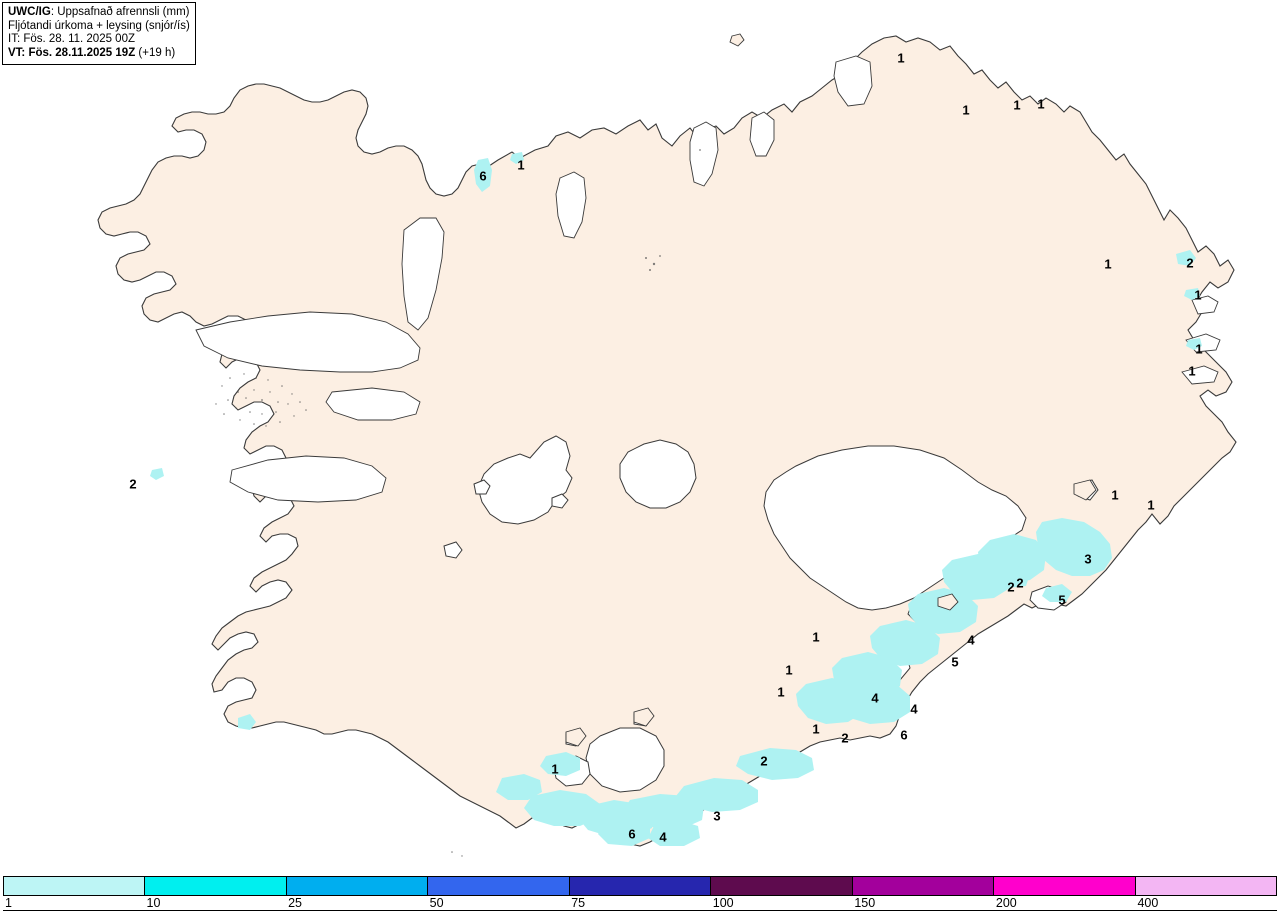 The width and height of the screenshot is (1280, 911). Describe the element at coordinates (1006, 903) in the screenshot. I see `colorbar-tick-200: 200` at that location.